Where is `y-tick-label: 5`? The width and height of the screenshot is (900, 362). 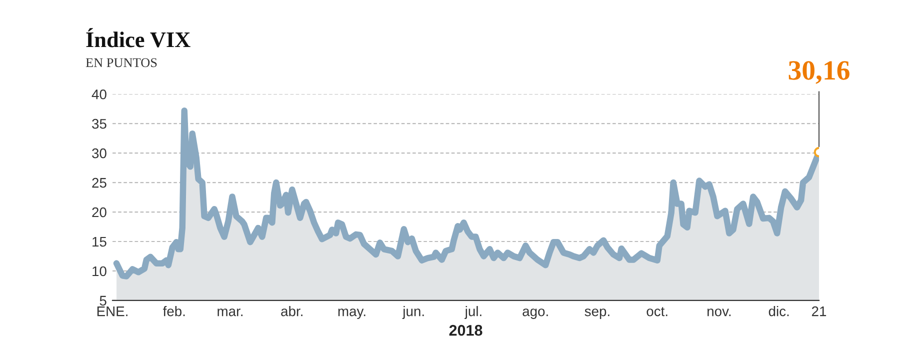 y-tick-label: 5 is located at coordinates (103, 301).